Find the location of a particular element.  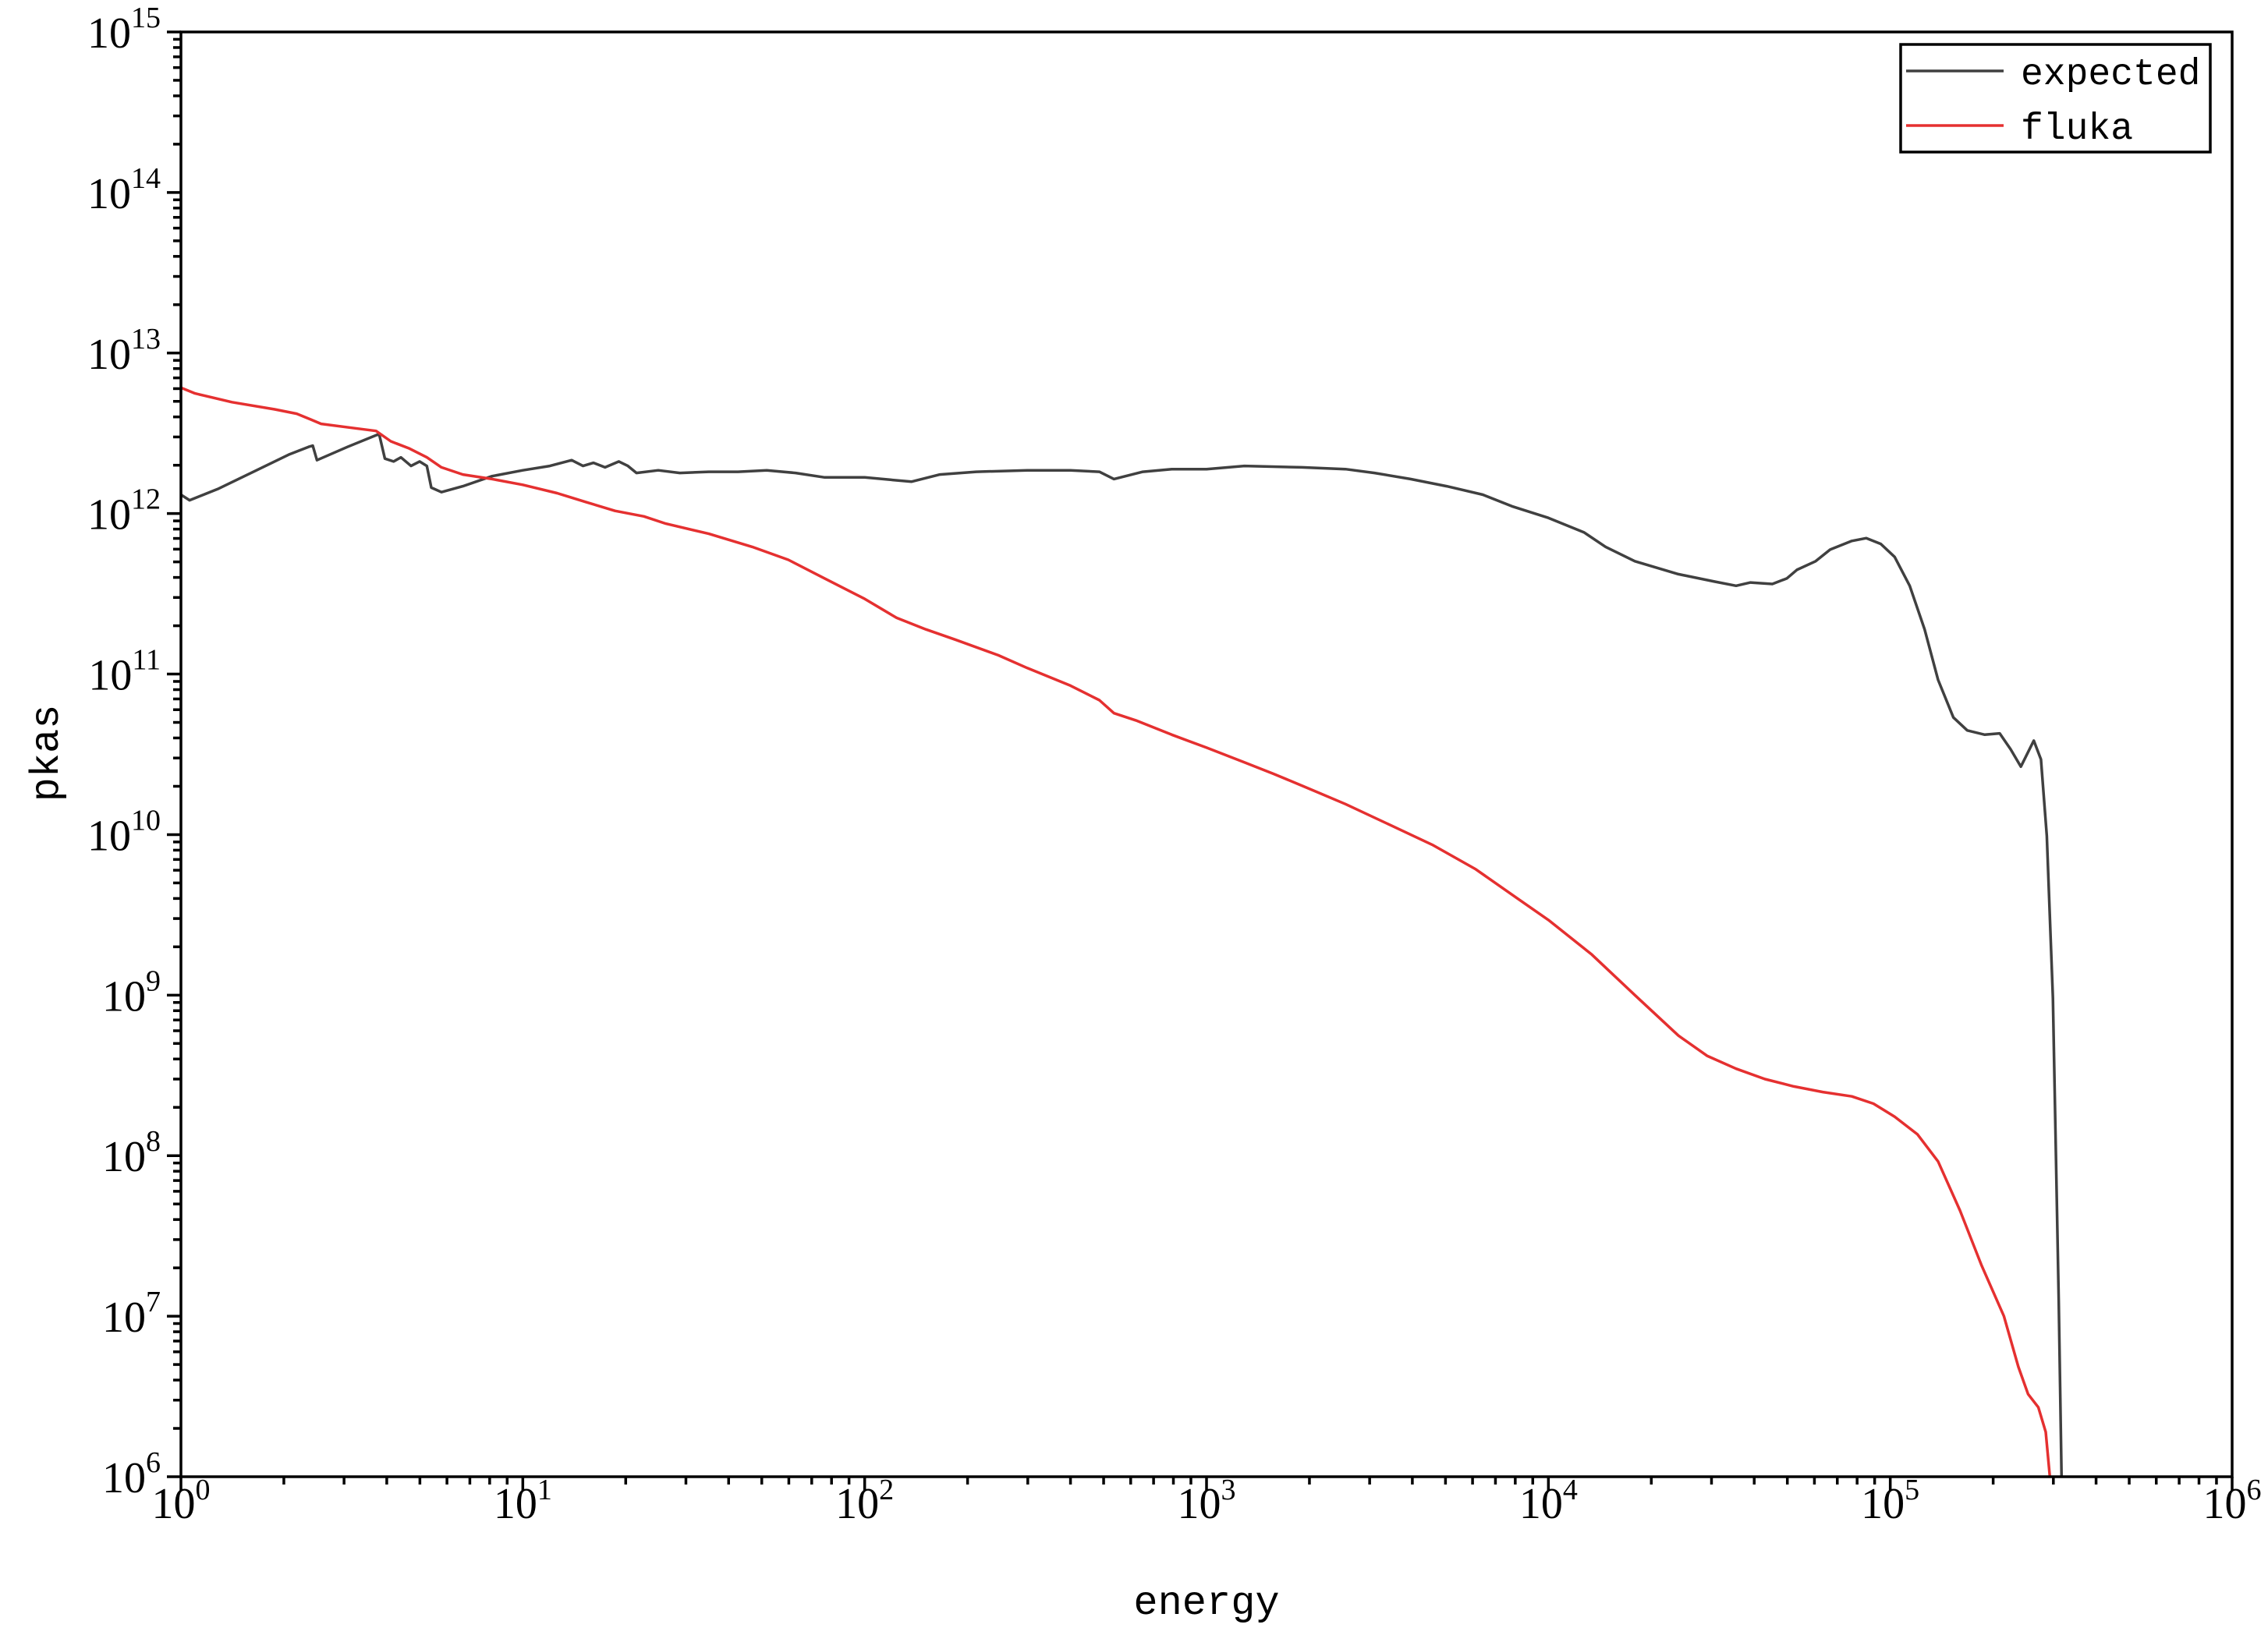

y-tick-label: 10⁹ is located at coordinates (131, 992).